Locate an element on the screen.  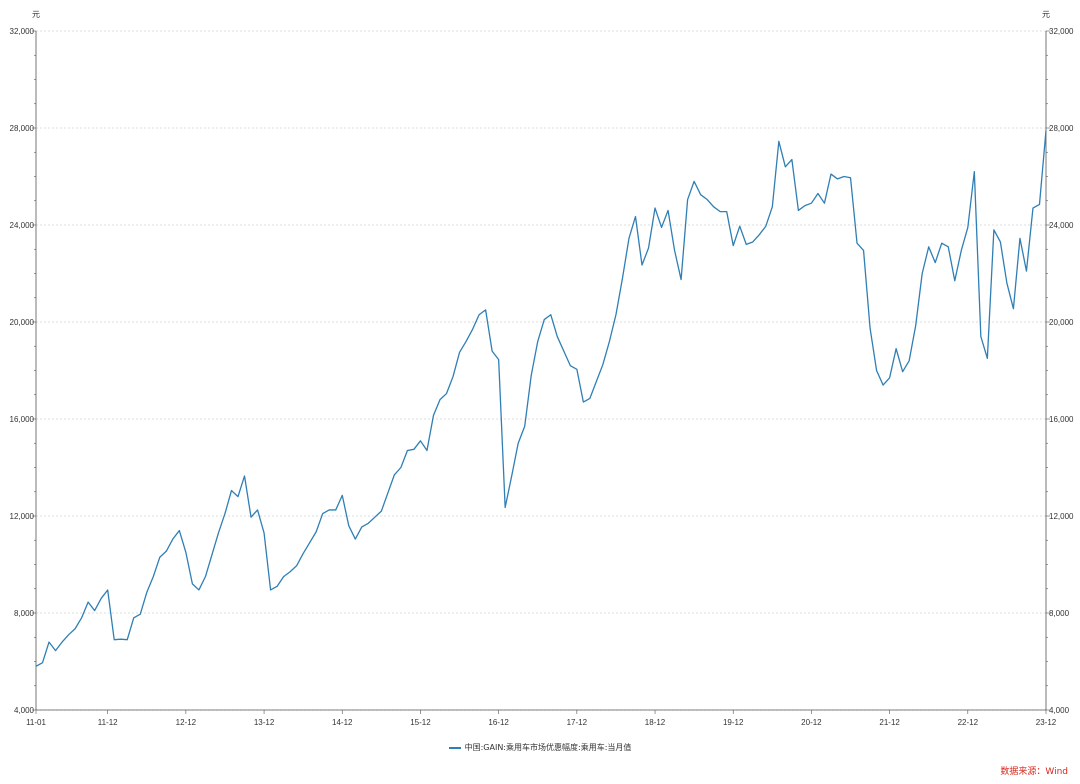
x-tick-label: 23-12 is located at coordinates (1046, 722).